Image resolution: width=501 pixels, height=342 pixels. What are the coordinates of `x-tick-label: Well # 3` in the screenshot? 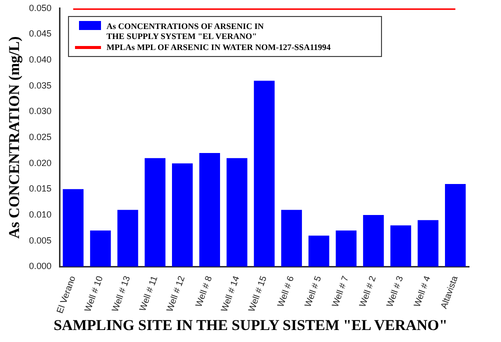 It's located at (394, 291).